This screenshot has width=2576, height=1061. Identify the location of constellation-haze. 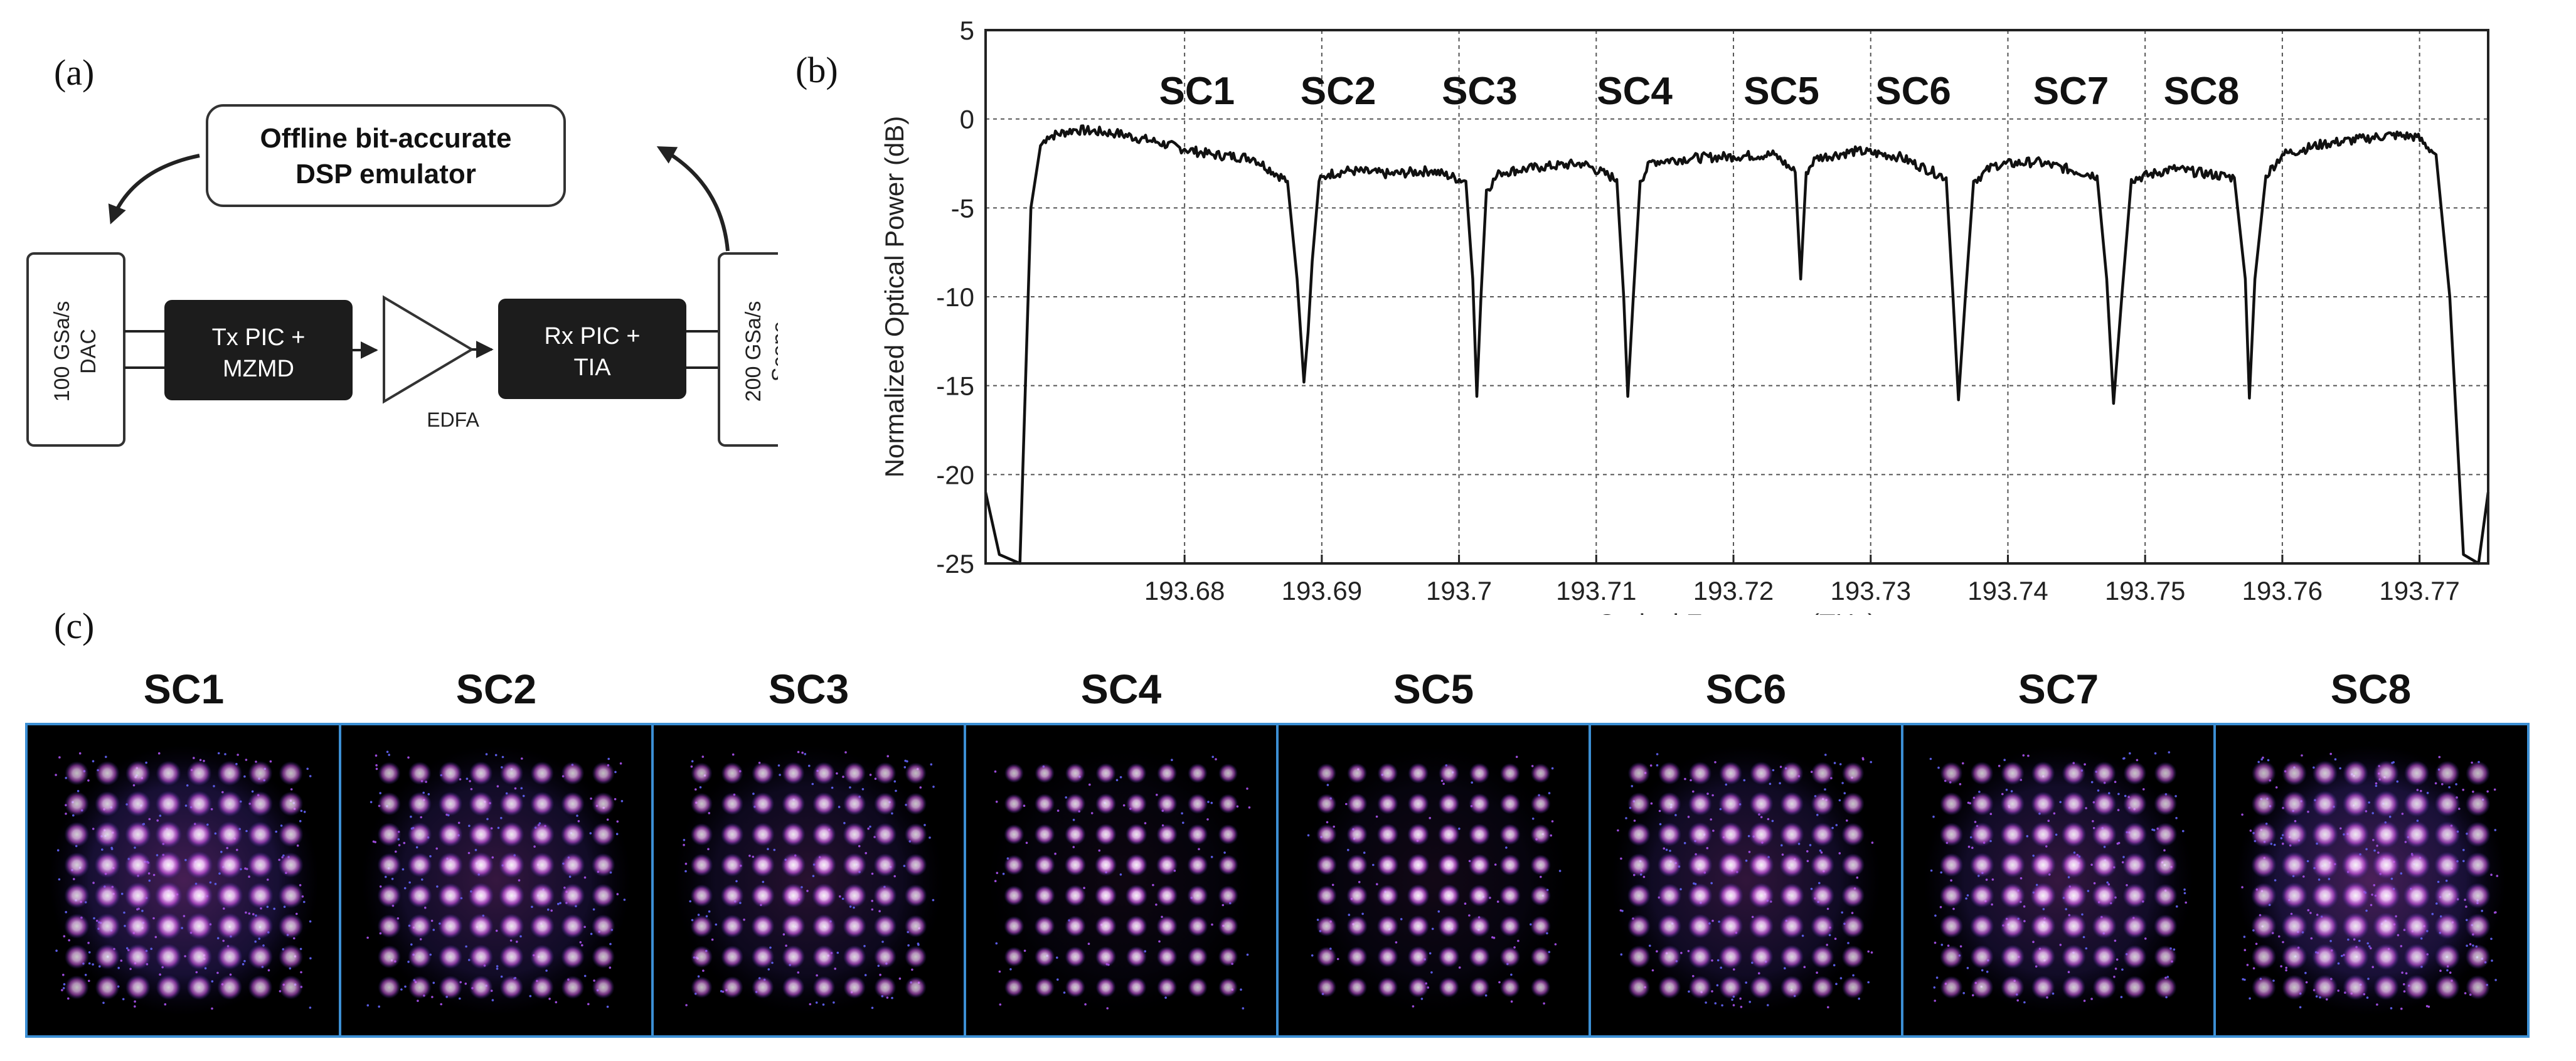
(496, 880).